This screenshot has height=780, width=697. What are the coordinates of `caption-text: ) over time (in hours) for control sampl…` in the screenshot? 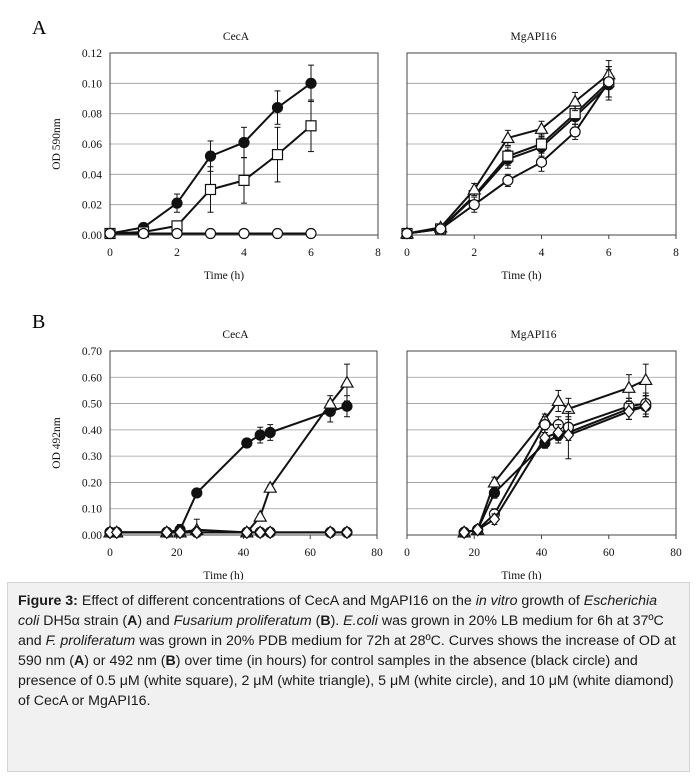 It's located at (346, 681).